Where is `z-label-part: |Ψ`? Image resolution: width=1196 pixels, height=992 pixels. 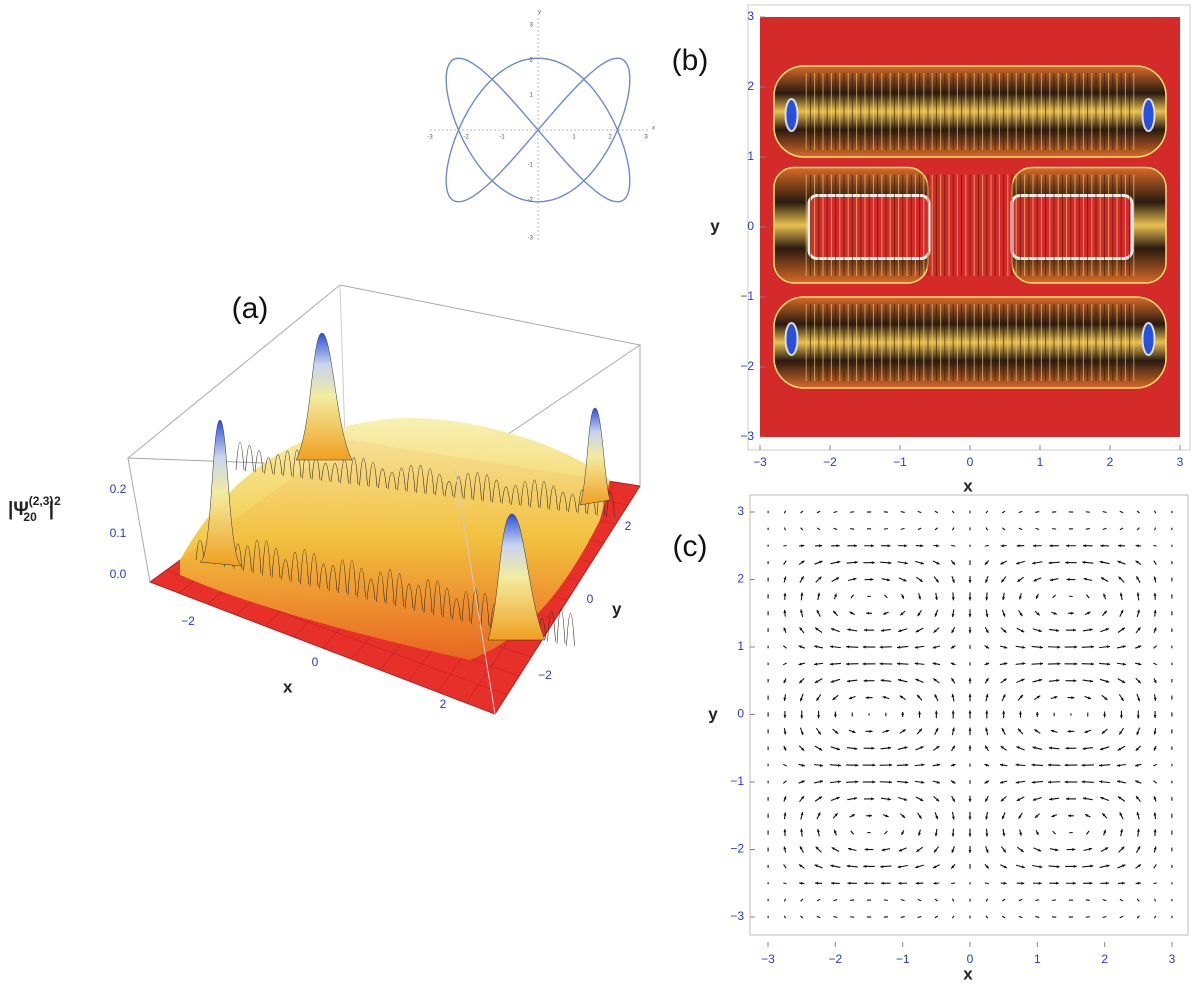 z-label-part: |Ψ is located at coordinates (18, 509).